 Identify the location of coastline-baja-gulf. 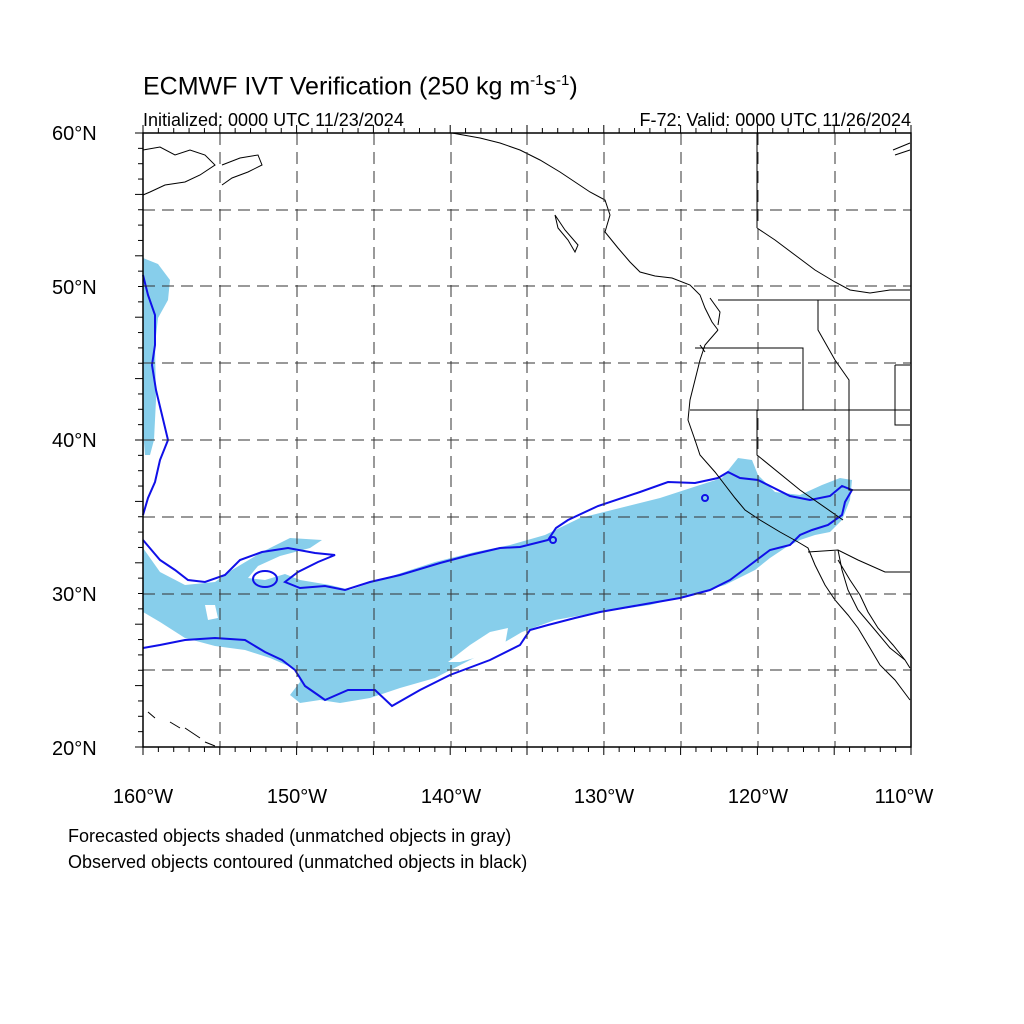
(874, 614).